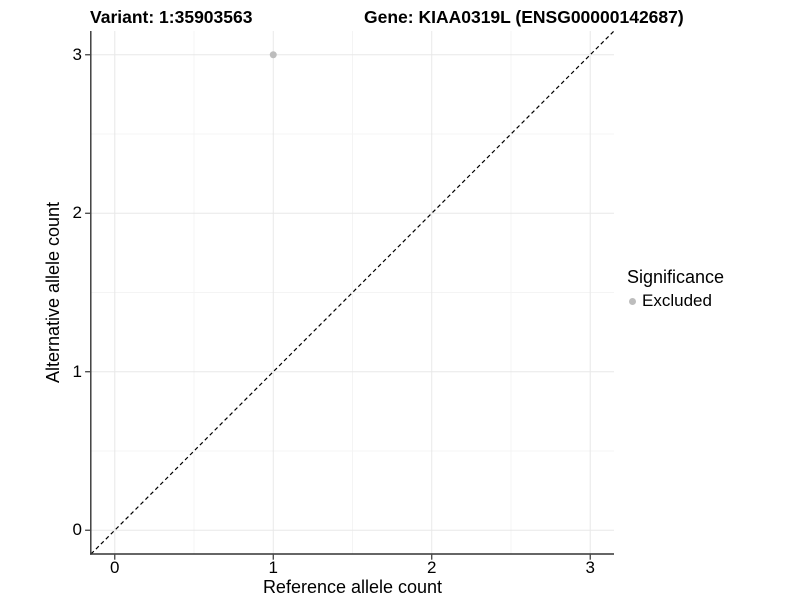 Image resolution: width=800 pixels, height=600 pixels. I want to click on legend-item-excluded: Excluded, so click(675, 301).